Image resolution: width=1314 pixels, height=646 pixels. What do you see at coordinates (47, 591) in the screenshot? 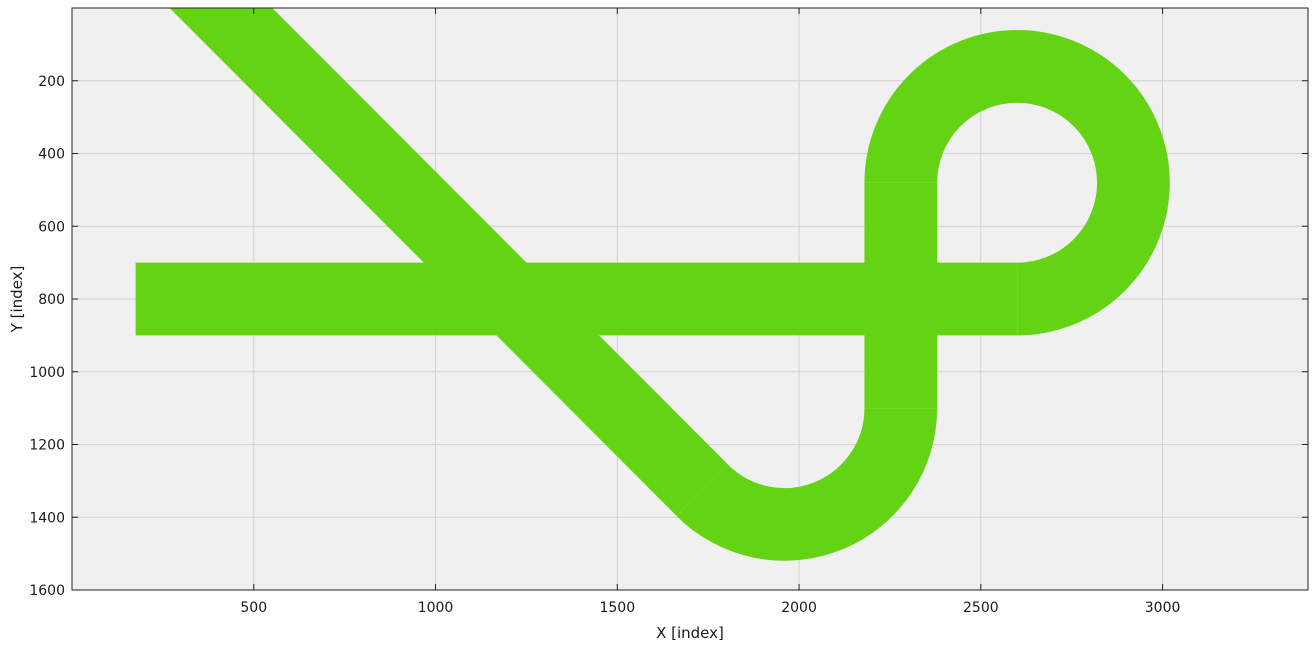
I see `y-tick-label: 1600` at bounding box center [47, 591].